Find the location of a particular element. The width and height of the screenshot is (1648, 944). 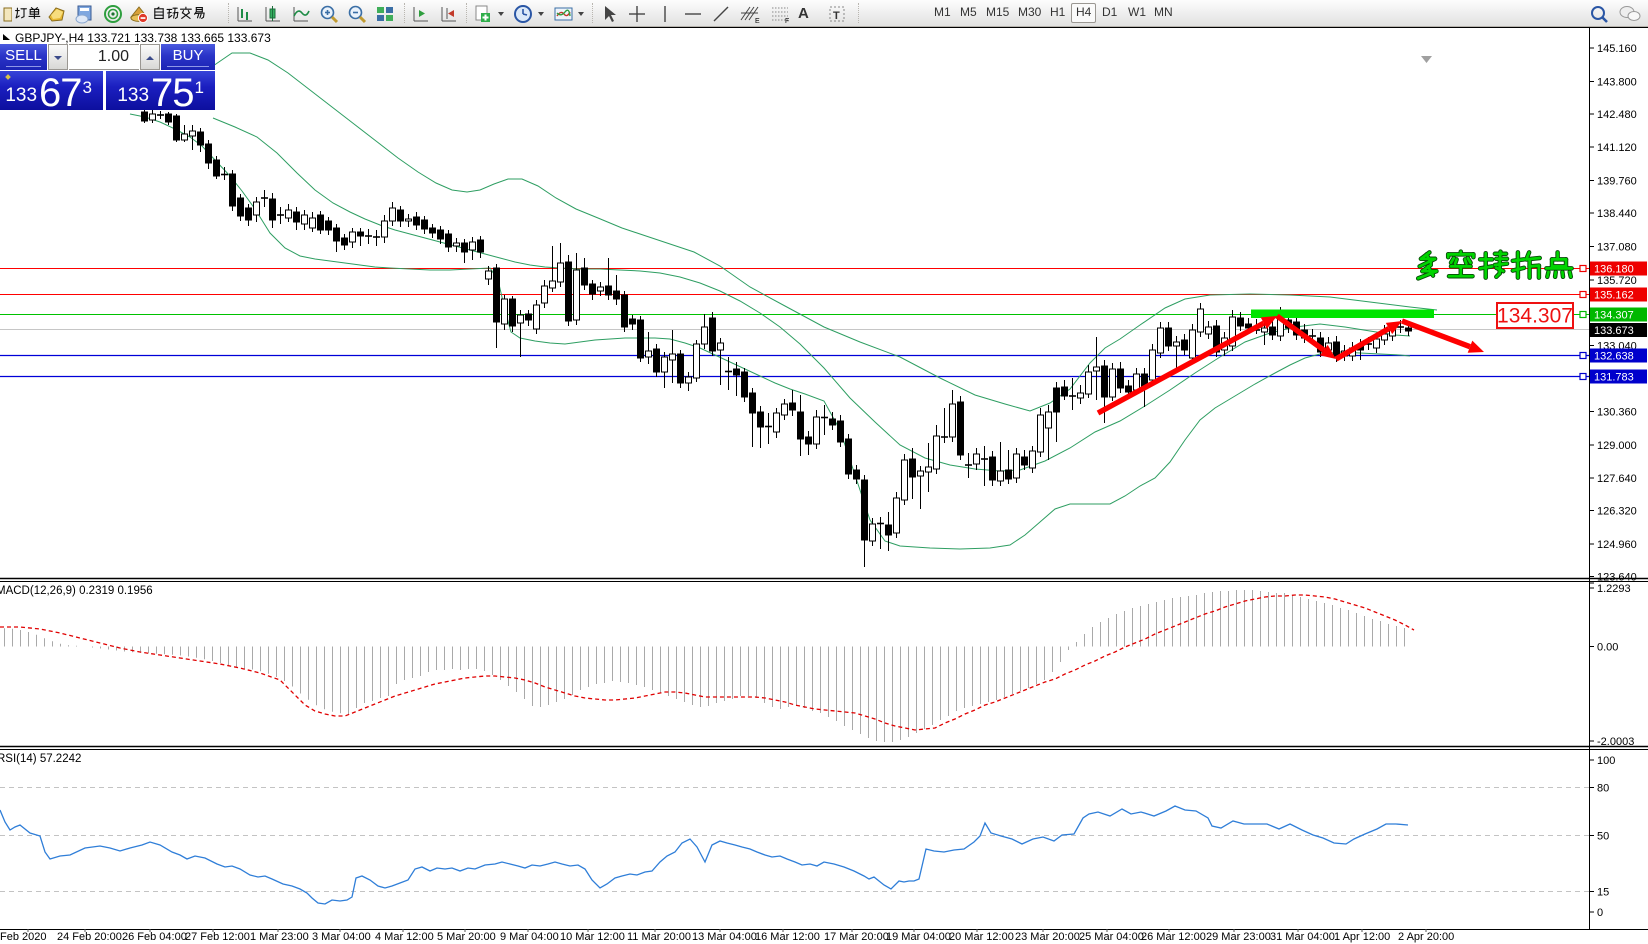

svg-text: 80 is located at coordinates (1603, 789).